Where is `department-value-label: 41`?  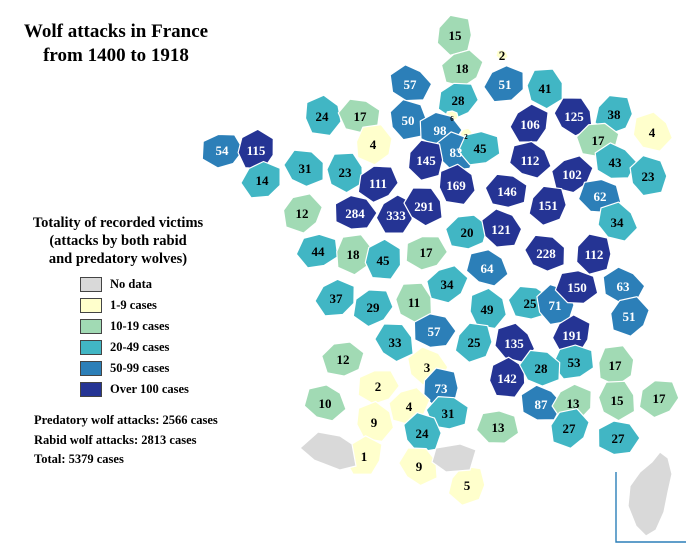
department-value-label: 41 is located at coordinates (545, 88).